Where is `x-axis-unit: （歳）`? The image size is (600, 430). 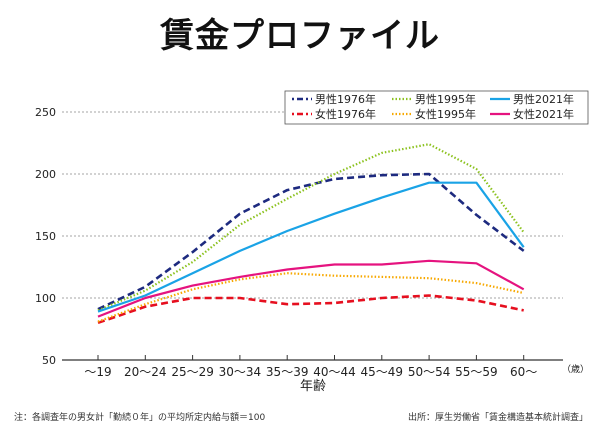
x-axis-unit: （歳） is located at coordinates (575, 369).